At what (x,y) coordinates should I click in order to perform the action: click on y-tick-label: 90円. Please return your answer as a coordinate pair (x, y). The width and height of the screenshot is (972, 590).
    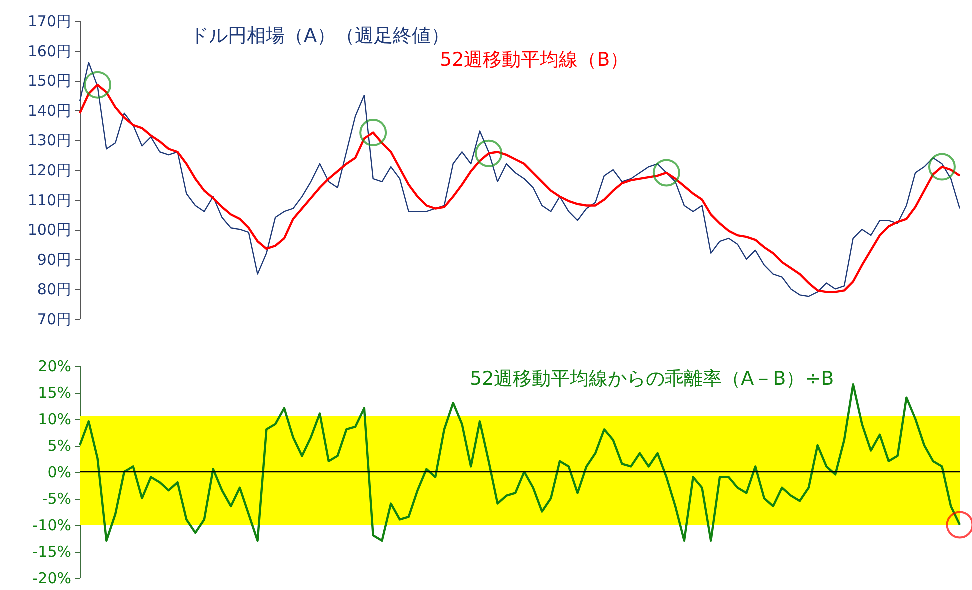
    Looking at the image, I should click on (54, 259).